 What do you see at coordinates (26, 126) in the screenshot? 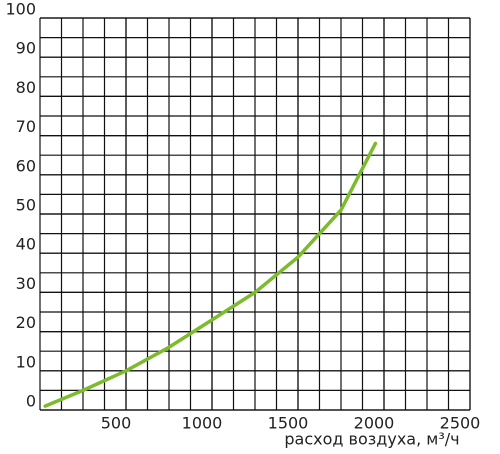
I see `y-tick-label: 70` at bounding box center [26, 126].